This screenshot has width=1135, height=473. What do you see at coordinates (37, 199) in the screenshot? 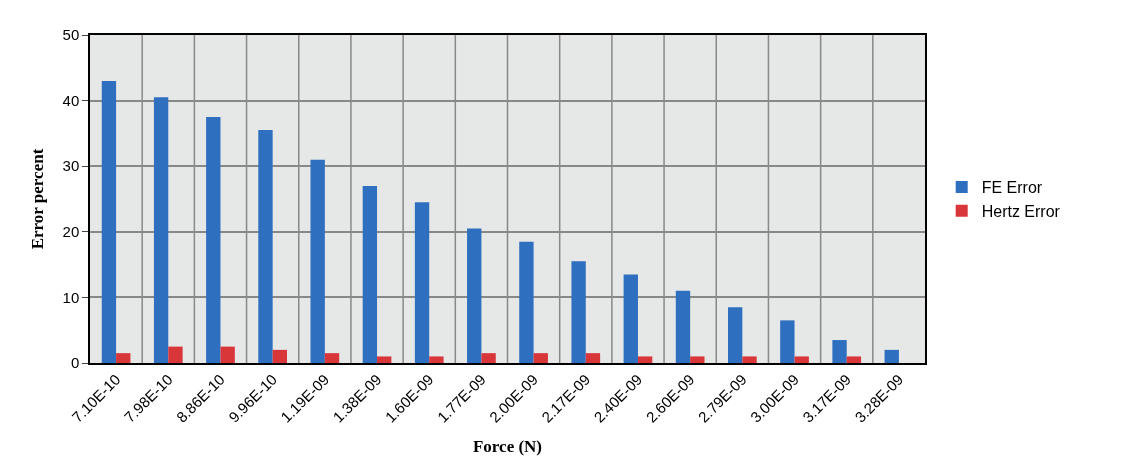
I see `y-axis-title: Error percent` at bounding box center [37, 199].